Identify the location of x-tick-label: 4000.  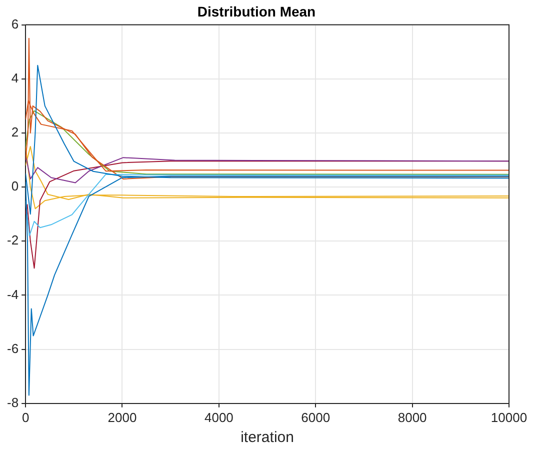
(219, 417).